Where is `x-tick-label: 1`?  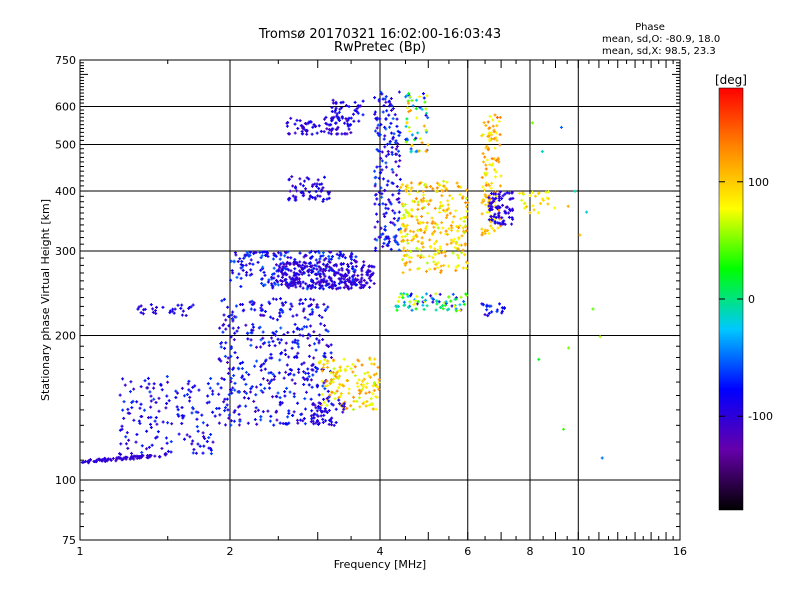
x-tick-label: 1 is located at coordinates (80, 551).